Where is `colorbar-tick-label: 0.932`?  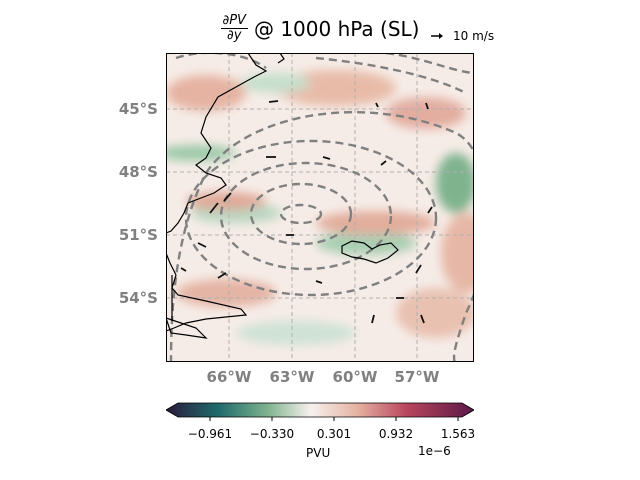
colorbar-tick-label: 0.932 is located at coordinates (396, 434).